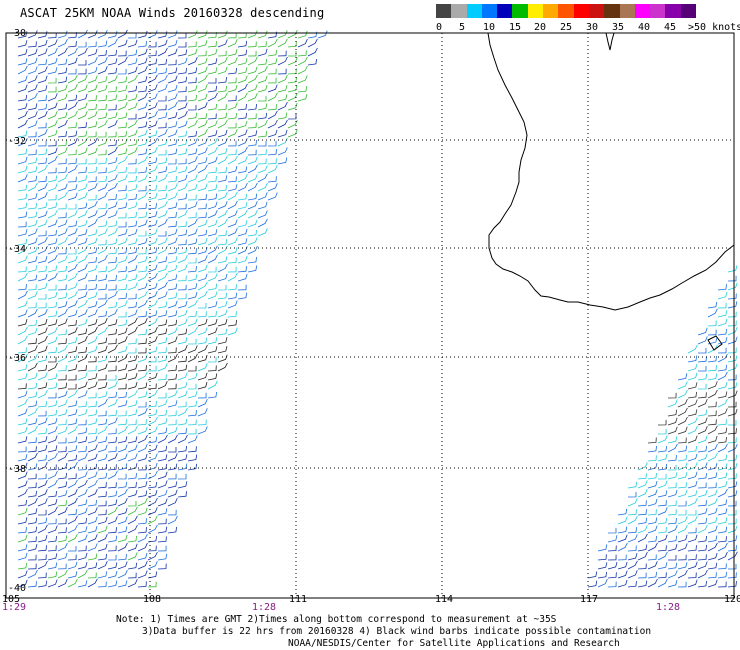 This screenshot has height=650, width=740. What do you see at coordinates (732, 599) in the screenshot?
I see `lon-label: 120` at bounding box center [732, 599].